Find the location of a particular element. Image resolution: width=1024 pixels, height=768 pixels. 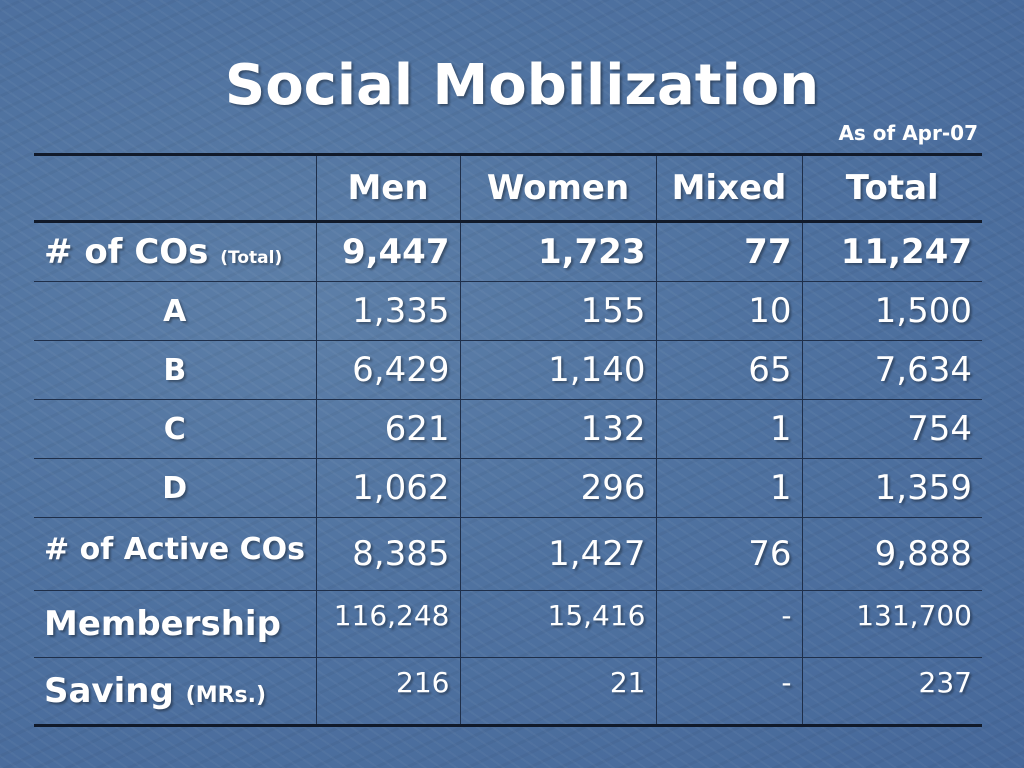

cell-men: 1,335 is located at coordinates (388, 311).